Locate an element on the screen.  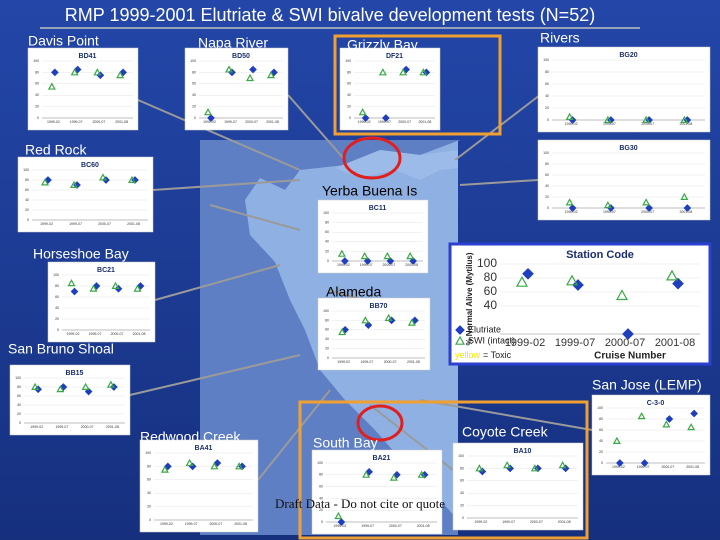
location-label: Redwood Creek is located at coordinates (190, 437).